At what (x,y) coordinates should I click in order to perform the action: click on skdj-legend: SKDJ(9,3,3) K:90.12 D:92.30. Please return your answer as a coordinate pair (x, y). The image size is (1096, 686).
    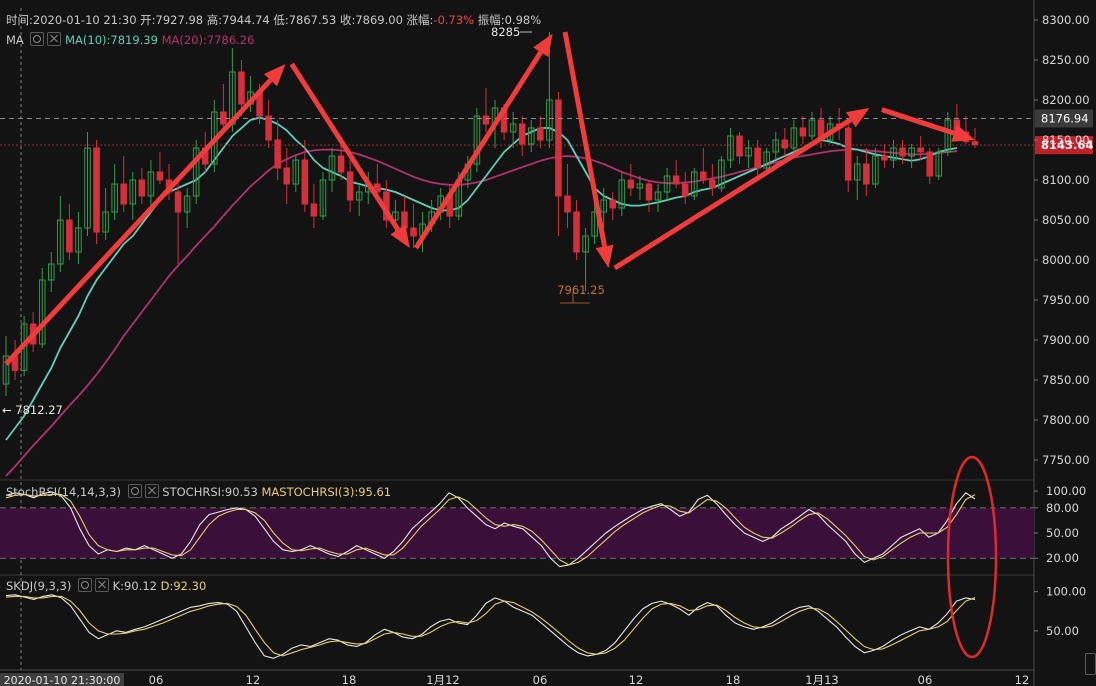
    Looking at the image, I should click on (106, 585).